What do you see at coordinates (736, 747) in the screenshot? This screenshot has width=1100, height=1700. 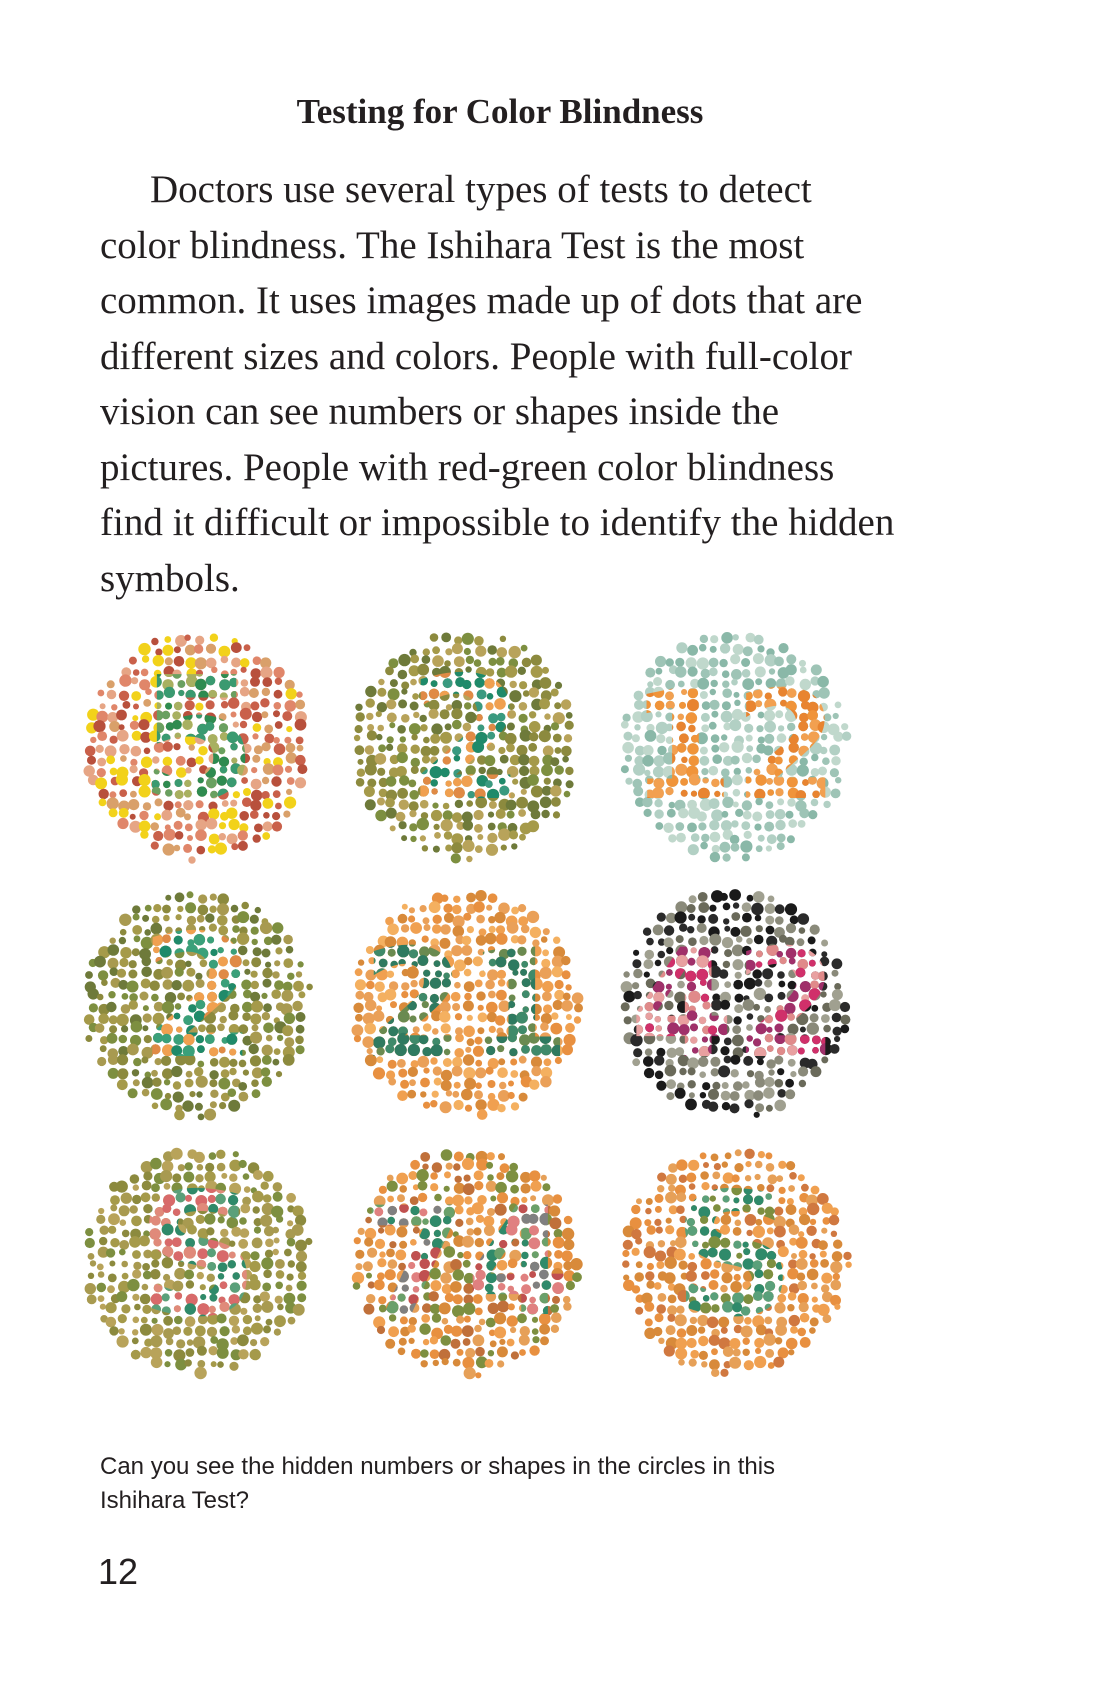 I see `ishihara-plate: 12` at bounding box center [736, 747].